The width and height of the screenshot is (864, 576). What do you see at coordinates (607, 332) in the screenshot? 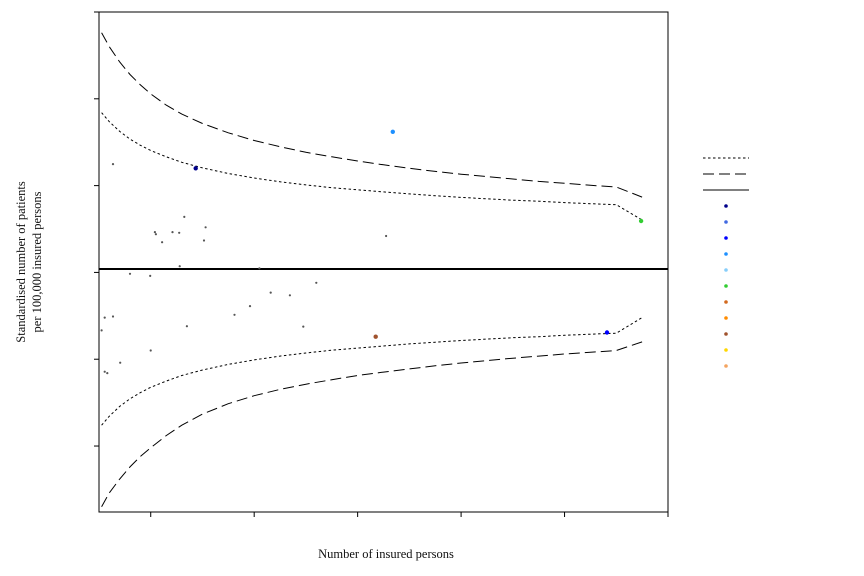
I see `data-point-antwerpen` at bounding box center [607, 332].